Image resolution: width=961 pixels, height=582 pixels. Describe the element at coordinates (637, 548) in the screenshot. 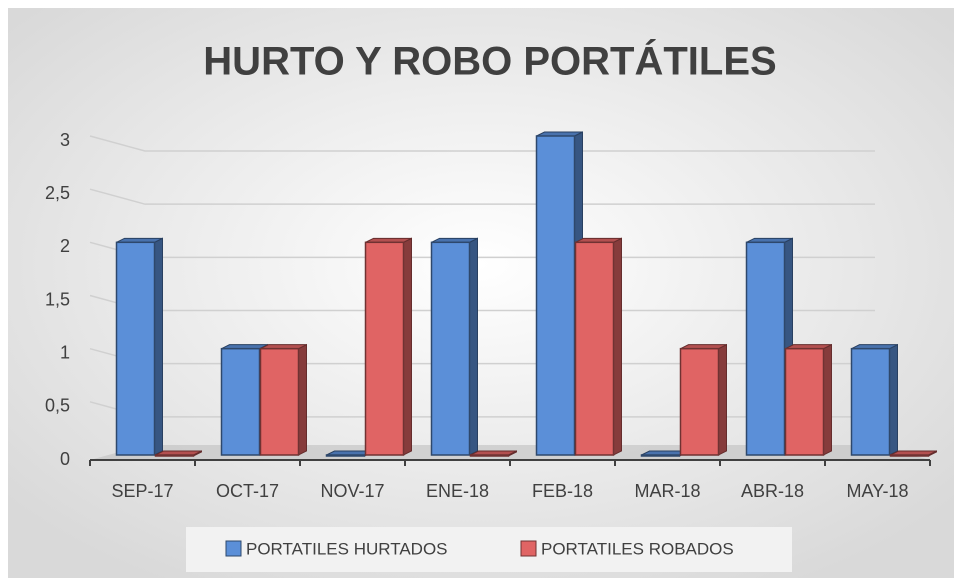

I see `legend-label: PORTATILES ROBADOS` at that location.